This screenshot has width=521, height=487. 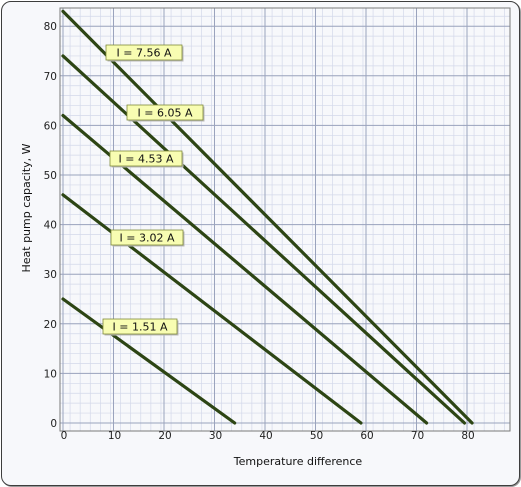 I want to click on series-label-text: I = 7.56 A, so click(x=144, y=53).